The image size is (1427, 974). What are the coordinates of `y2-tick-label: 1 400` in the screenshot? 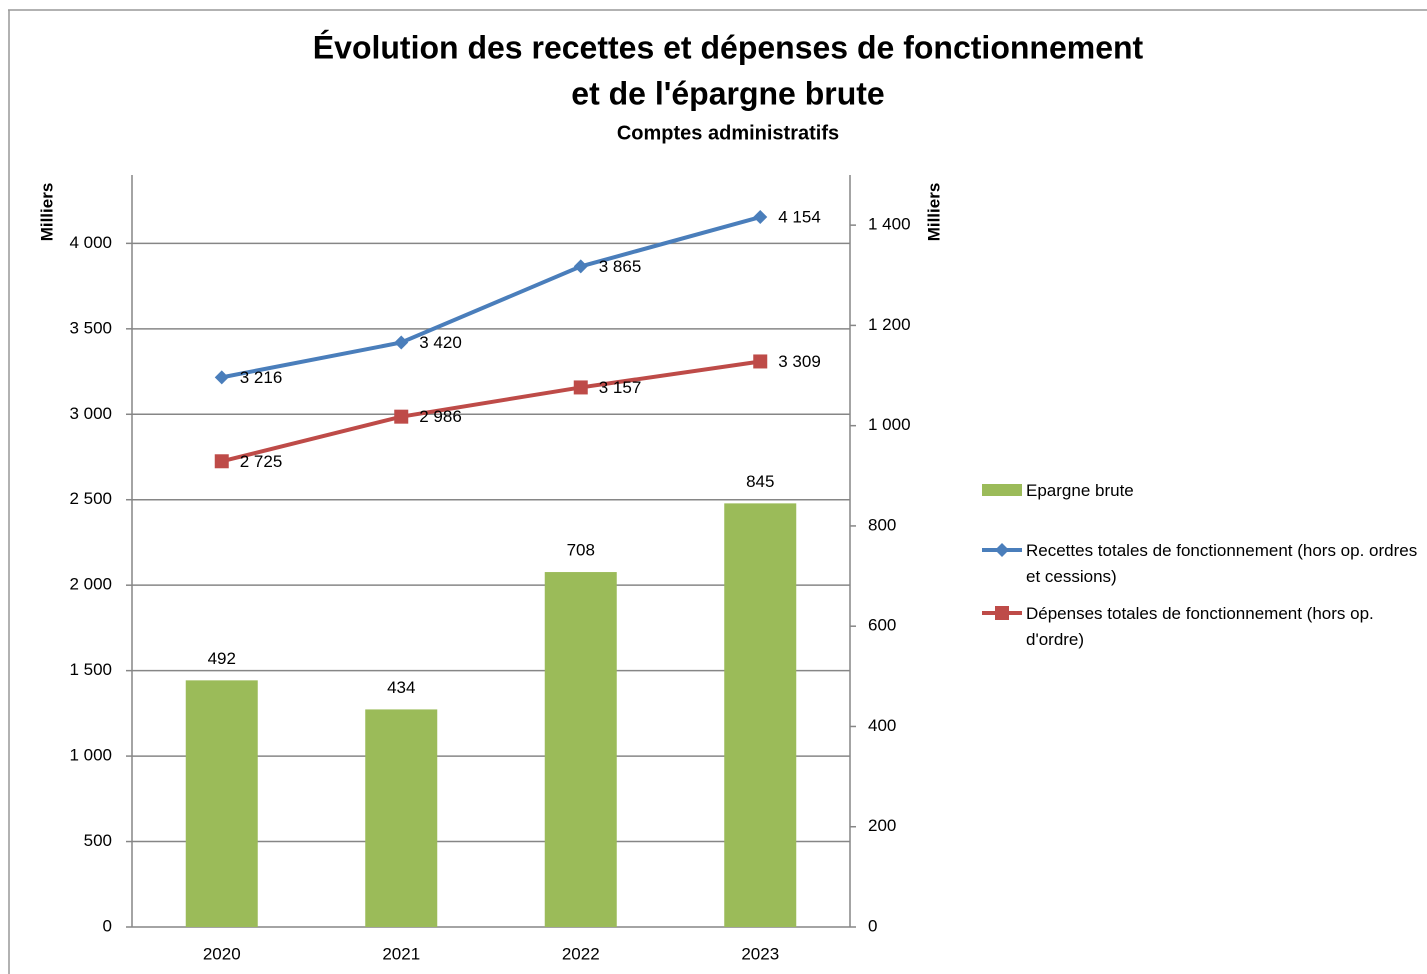 It's located at (889, 224).